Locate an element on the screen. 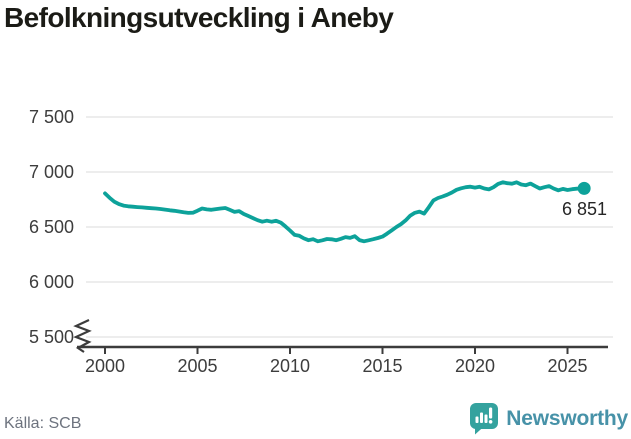 The image size is (631, 439). logo-bar-medium is located at coordinates (486, 418).